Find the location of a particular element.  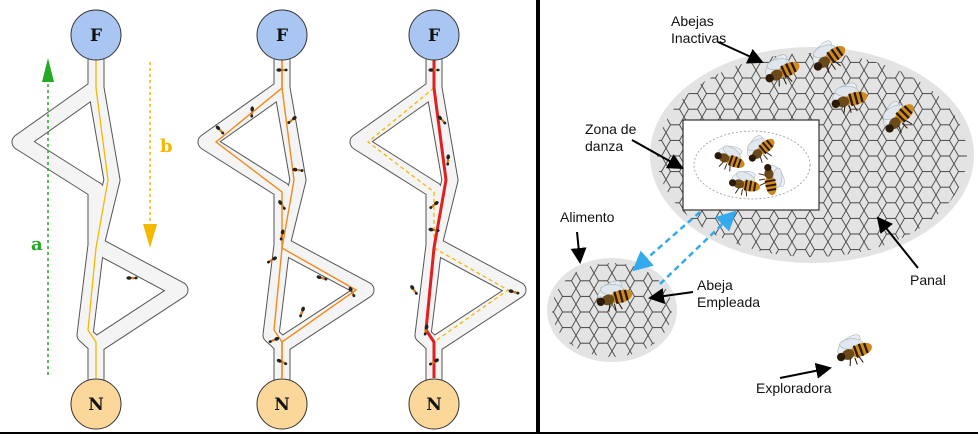

trail-best is located at coordinates (436, 219).